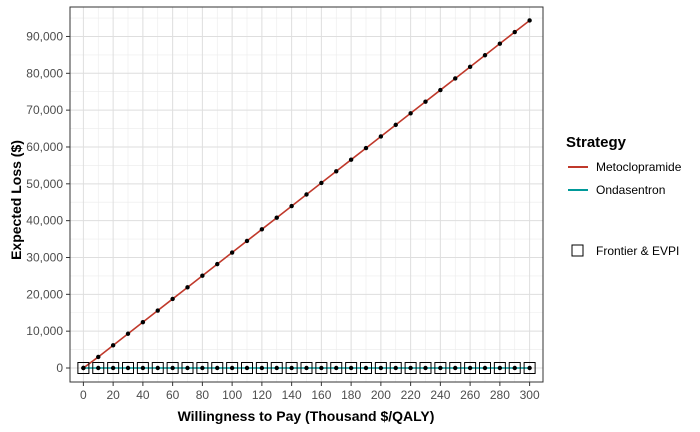  Describe the element at coordinates (16, 200) in the screenshot. I see `y-axis-title: Expected Loss ($)` at that location.